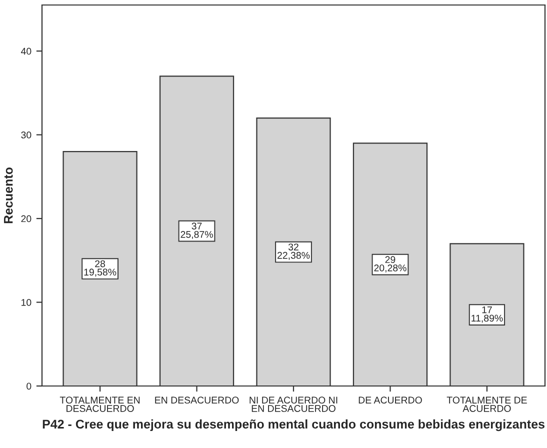 The image size is (547, 448). I want to click on data-label: 17 11,89%, so click(487, 314).